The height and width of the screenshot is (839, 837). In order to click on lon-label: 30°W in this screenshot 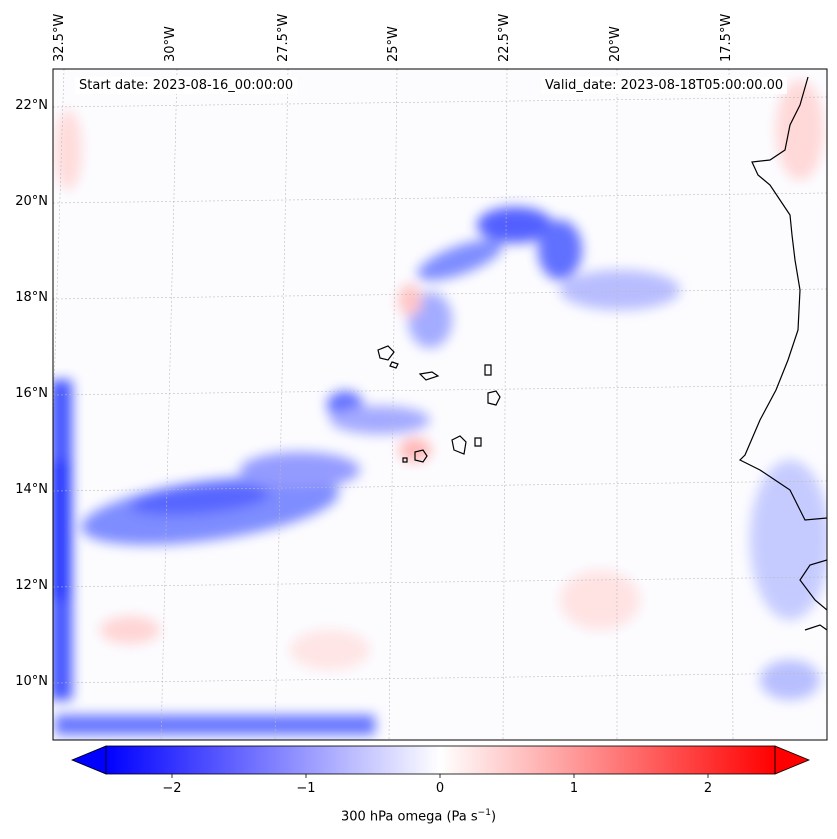, I will do `click(170, 44)`.